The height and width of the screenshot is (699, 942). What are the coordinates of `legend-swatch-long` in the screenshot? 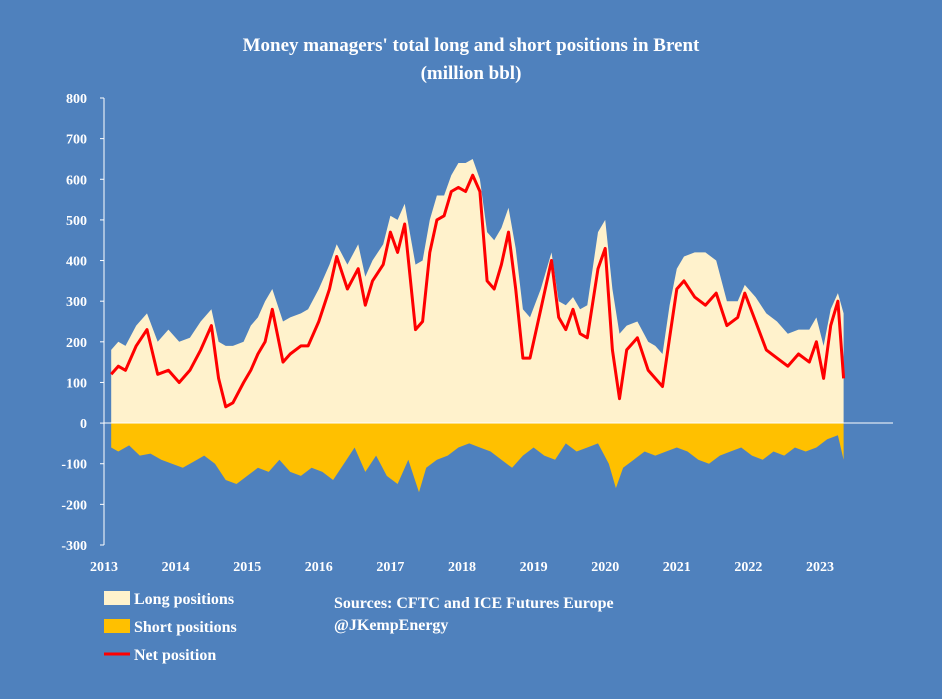 It's located at (117, 598).